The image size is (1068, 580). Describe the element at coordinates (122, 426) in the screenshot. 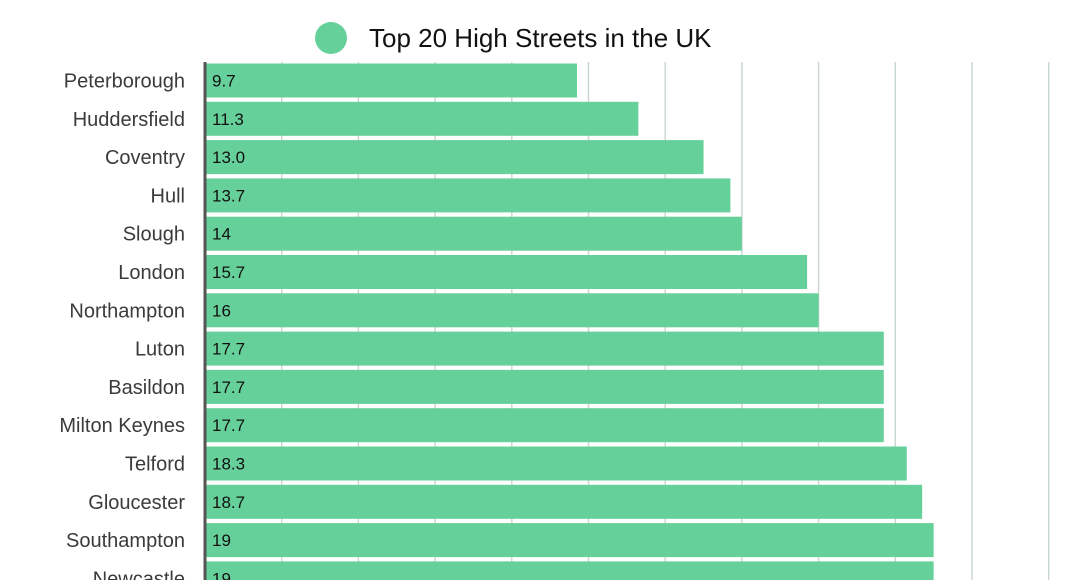

I see `category-label: Milton Keynes` at that location.